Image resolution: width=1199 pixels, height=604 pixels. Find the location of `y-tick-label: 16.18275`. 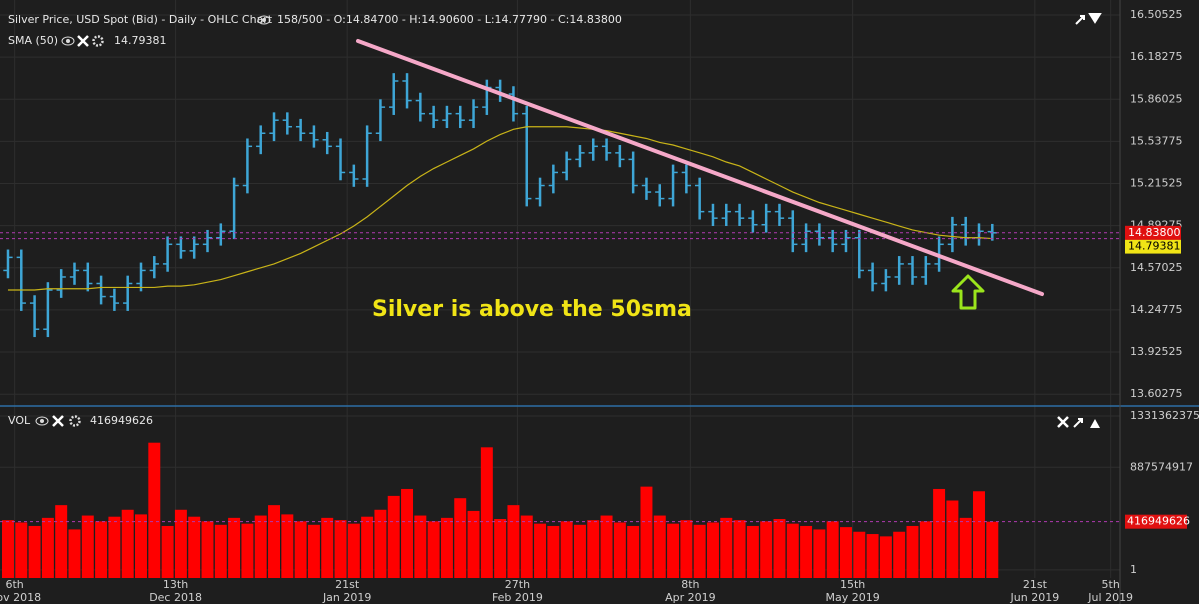

y-tick-label: 16.18275 is located at coordinates (1156, 56).